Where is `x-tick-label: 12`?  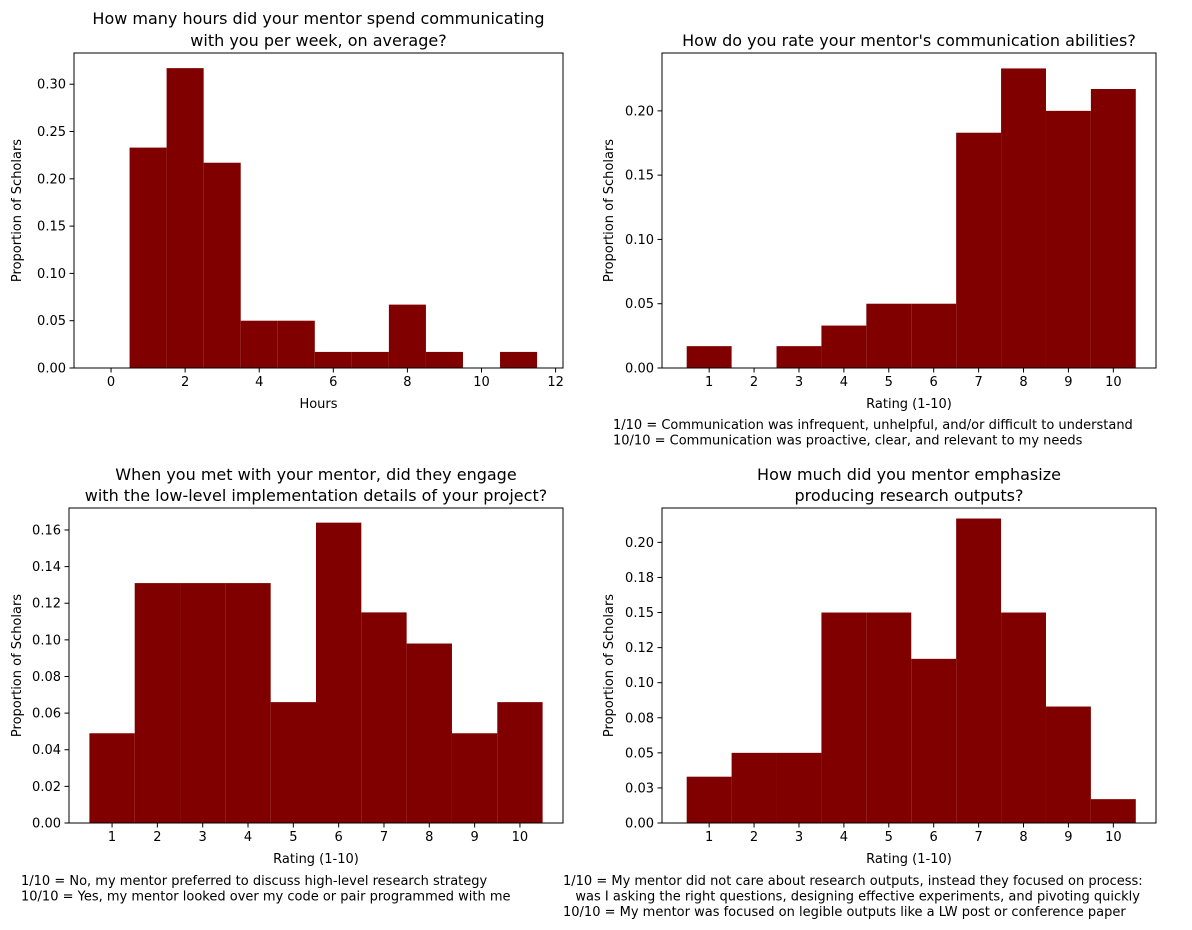
x-tick-label: 12 is located at coordinates (555, 382).